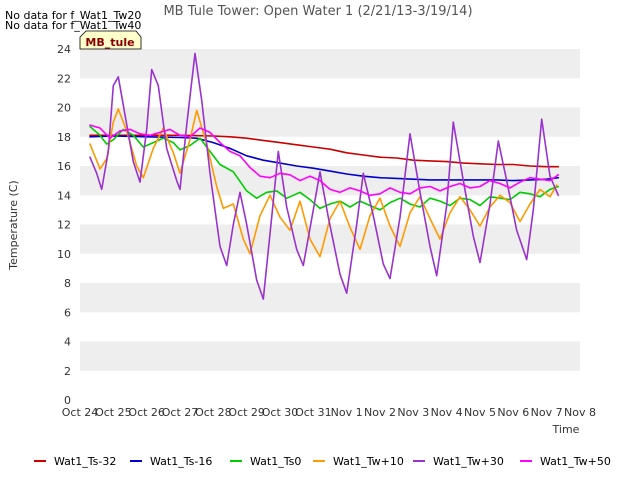  I want to click on y-tick-label: 18, so click(64, 137).